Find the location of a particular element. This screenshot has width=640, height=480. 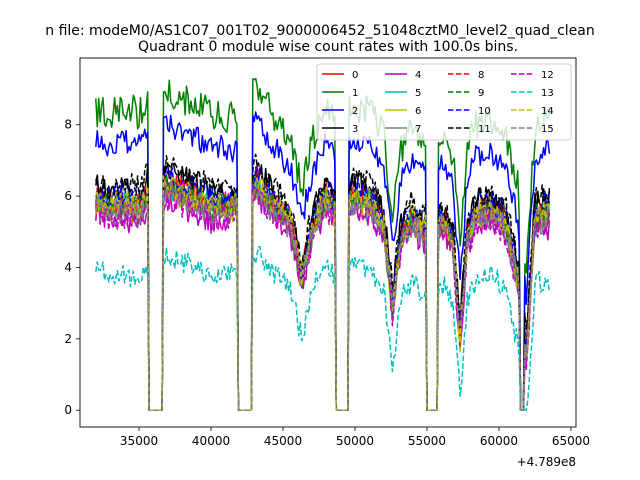

legend-label-7: 7 is located at coordinates (418, 129).